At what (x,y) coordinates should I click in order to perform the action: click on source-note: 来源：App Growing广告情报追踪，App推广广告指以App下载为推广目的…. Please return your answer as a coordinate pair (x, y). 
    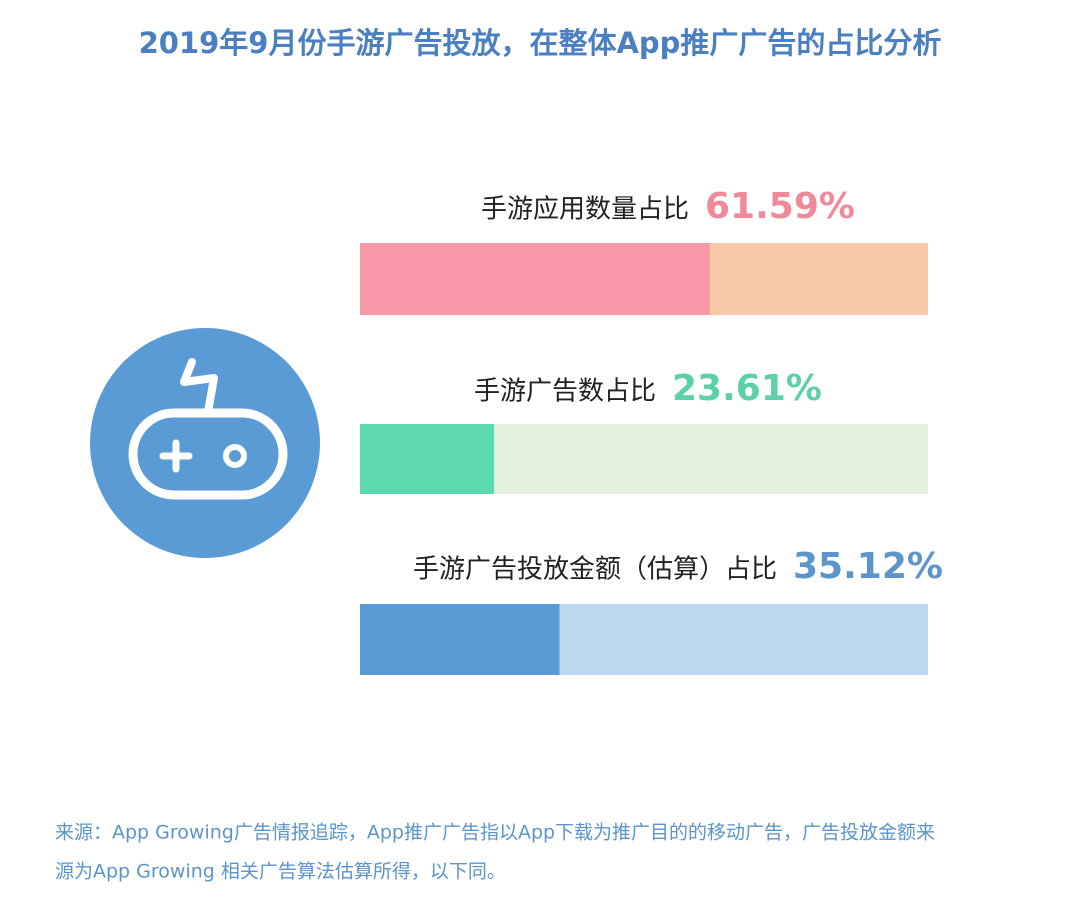
    Looking at the image, I should click on (495, 833).